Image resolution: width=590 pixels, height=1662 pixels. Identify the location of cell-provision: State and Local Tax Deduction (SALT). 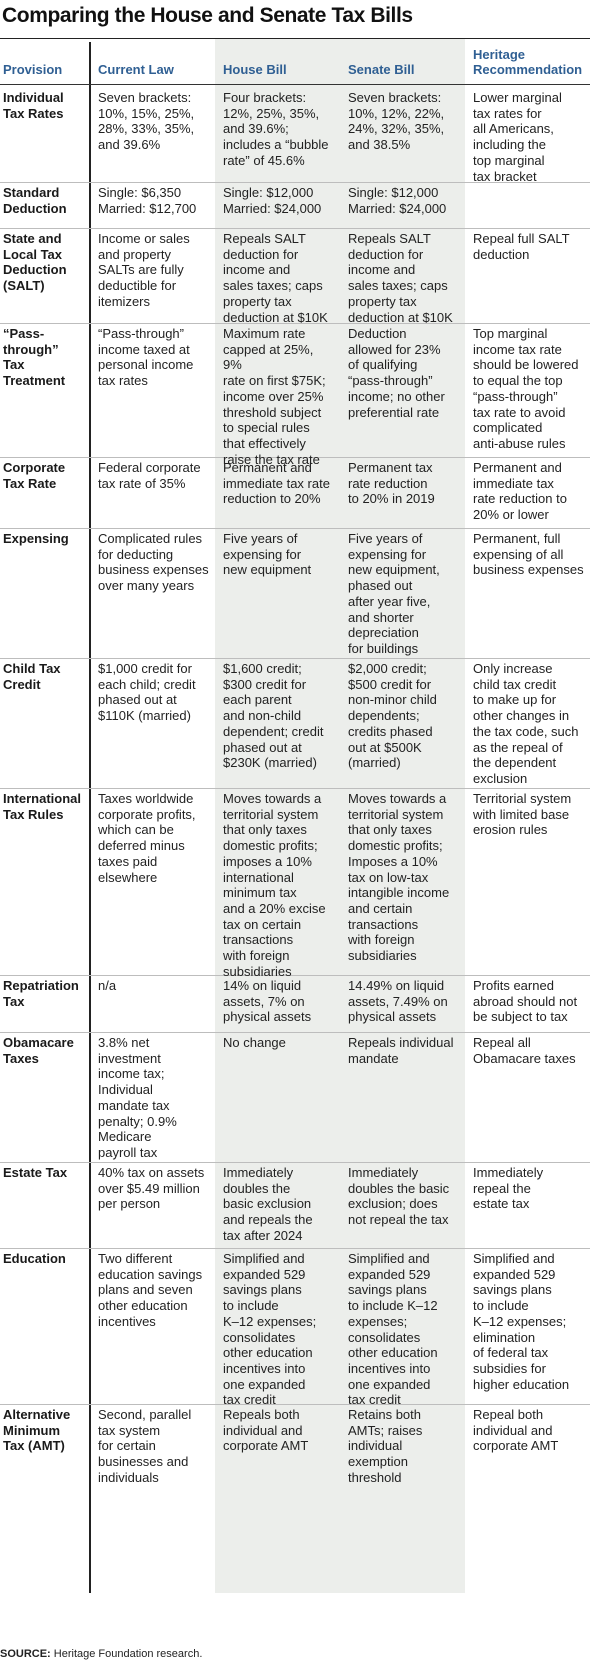
(35, 262).